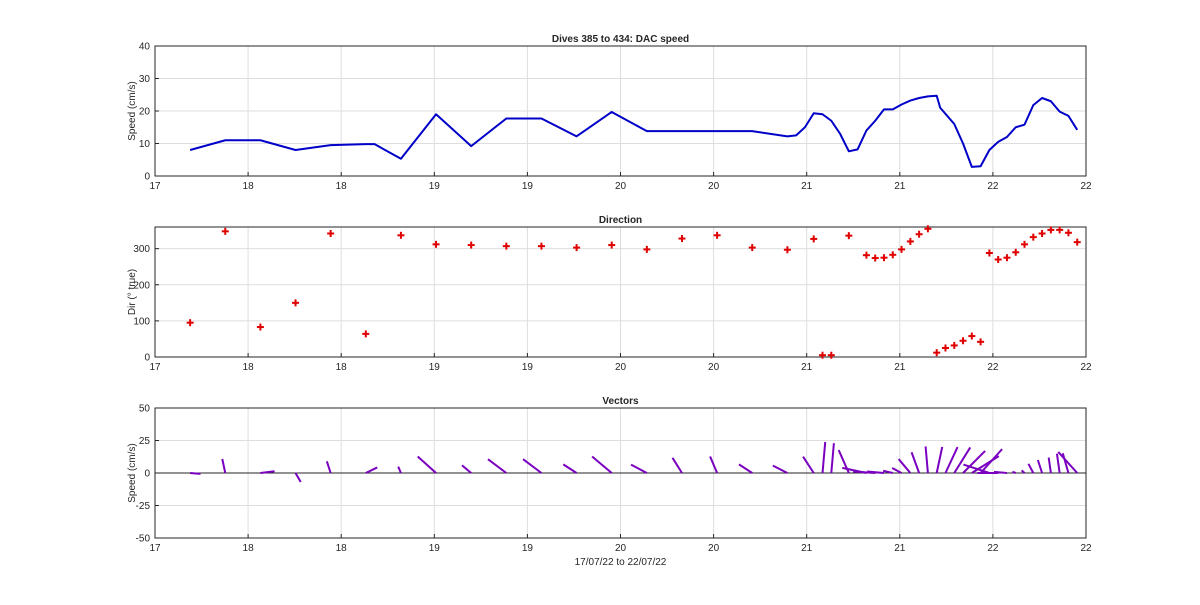 The width and height of the screenshot is (1200, 605). What do you see at coordinates (145, 47) in the screenshot?
I see `y-tick-label: 40` at bounding box center [145, 47].